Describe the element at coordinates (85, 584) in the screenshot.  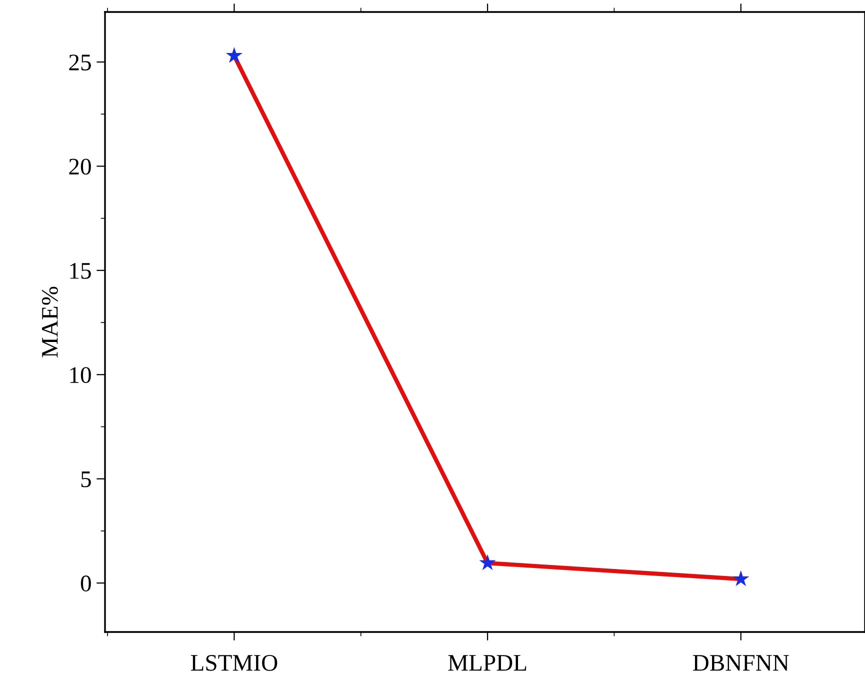
I see `y-tick-label: 0` at that location.